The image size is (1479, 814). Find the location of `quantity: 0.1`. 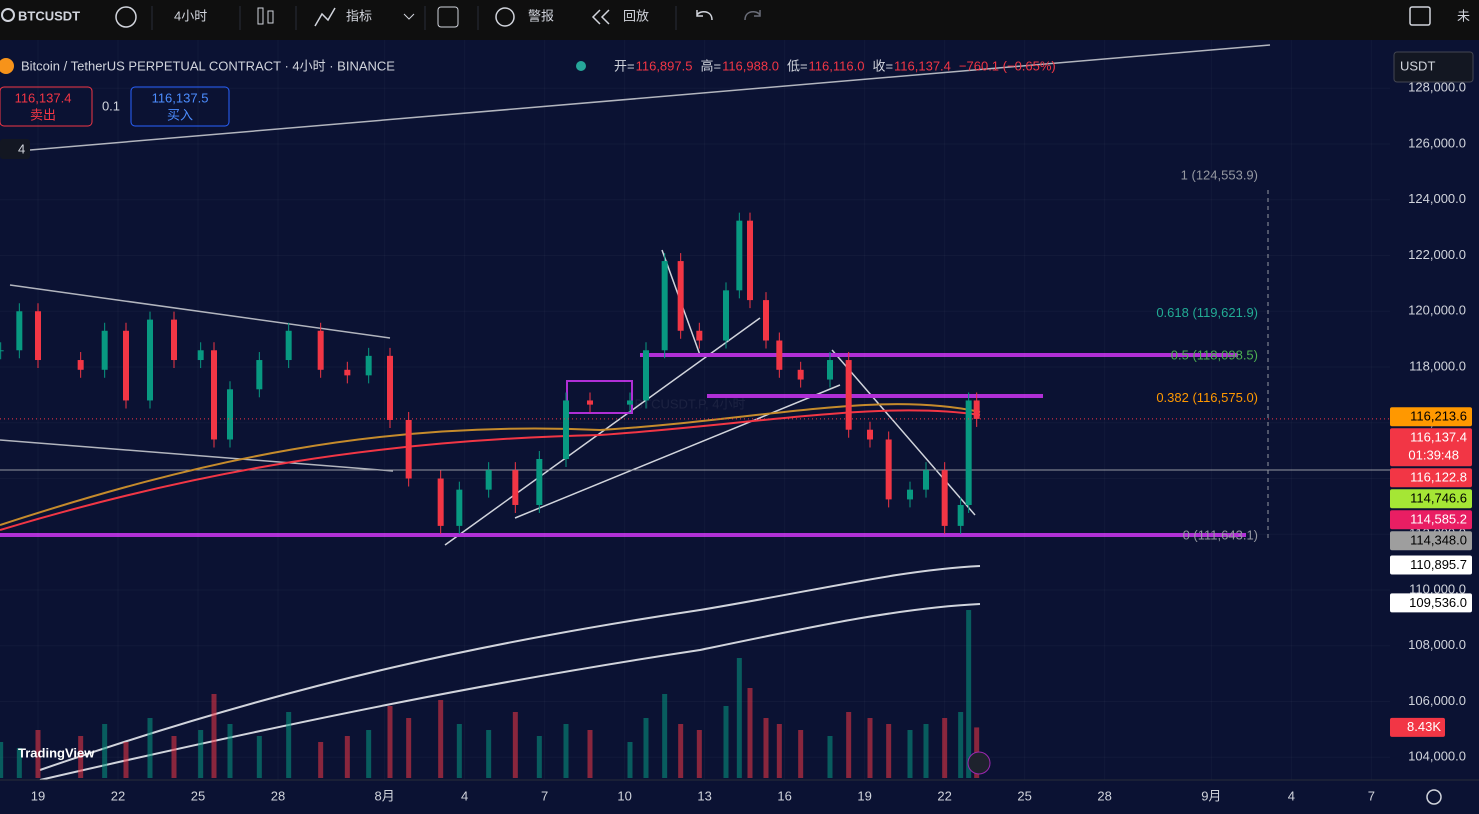

quantity: 0.1 is located at coordinates (111, 105).